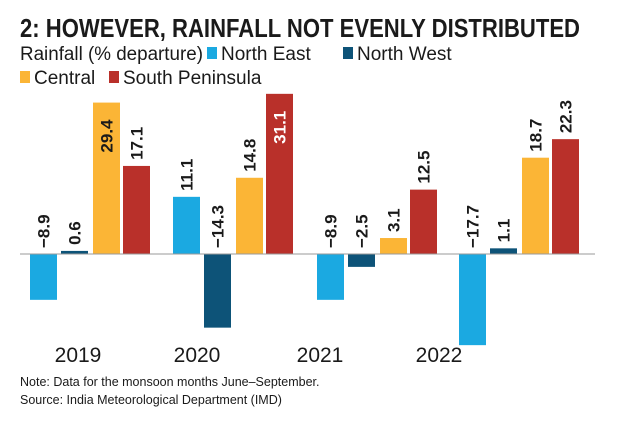 The width and height of the screenshot is (620, 437). Describe the element at coordinates (404, 54) in the screenshot. I see `legend-label: North West` at that location.